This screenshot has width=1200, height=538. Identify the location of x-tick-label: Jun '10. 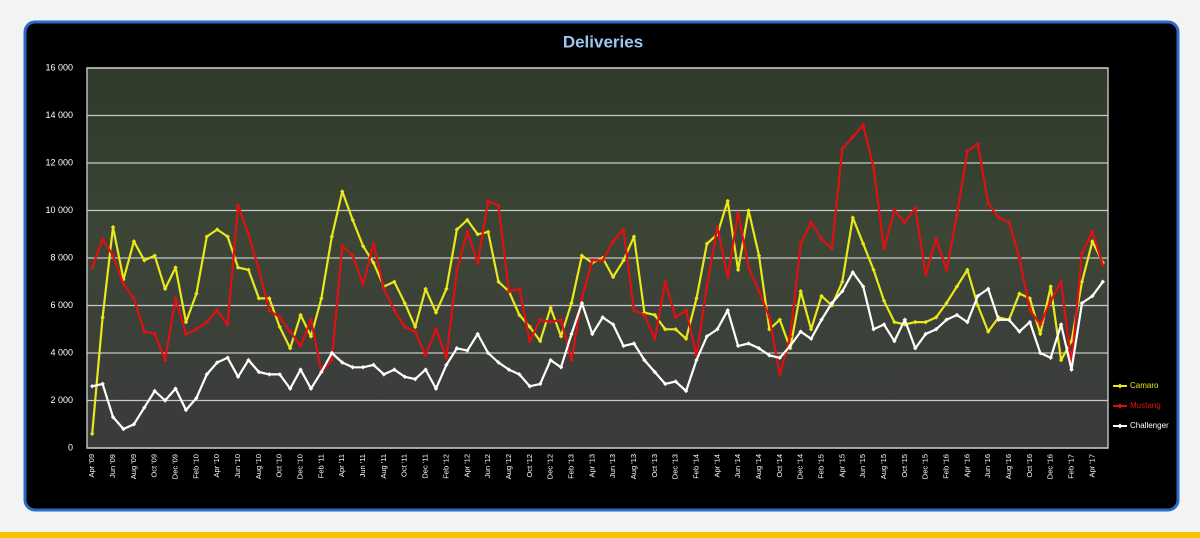
(237, 466).